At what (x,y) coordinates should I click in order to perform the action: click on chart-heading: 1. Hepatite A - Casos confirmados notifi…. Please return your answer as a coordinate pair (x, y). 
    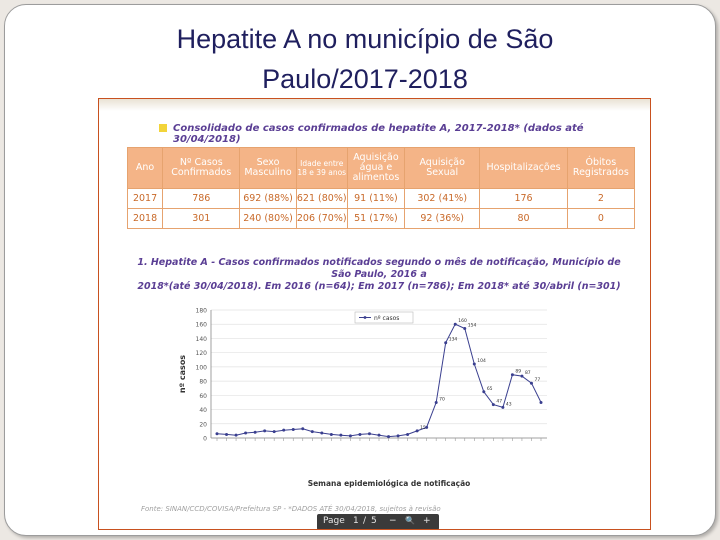
    Looking at the image, I should click on (379, 275).